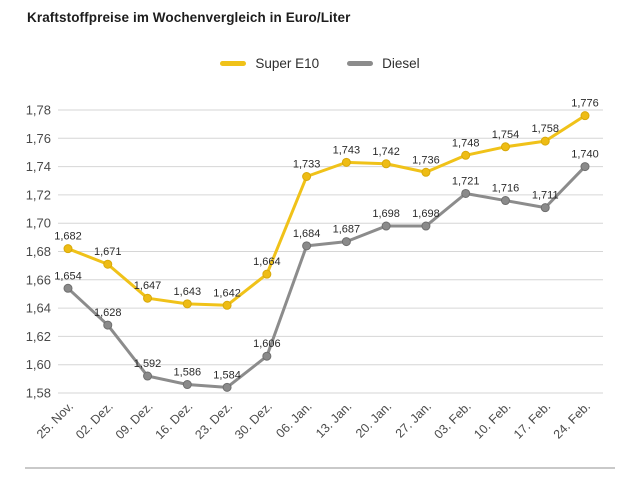 Image resolution: width=640 pixels, height=480 pixels. I want to click on data-point-label: 1,736, so click(426, 160).